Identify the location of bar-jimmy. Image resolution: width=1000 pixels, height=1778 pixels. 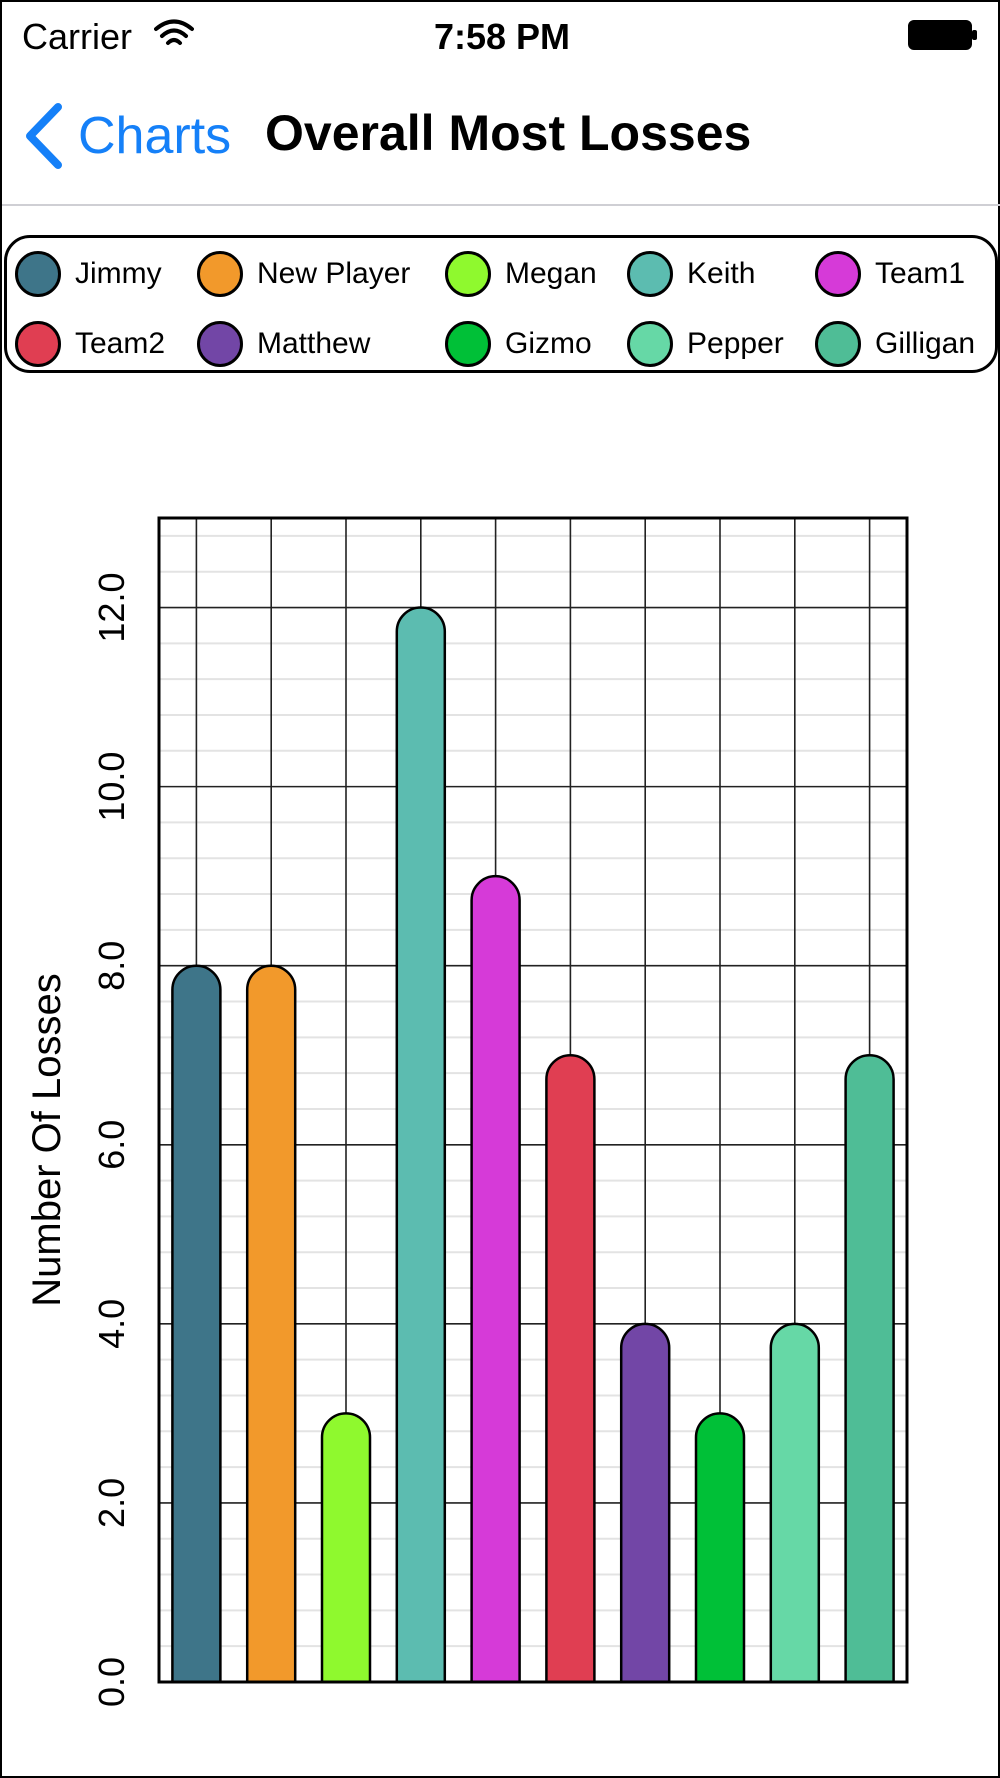
(196, 1324).